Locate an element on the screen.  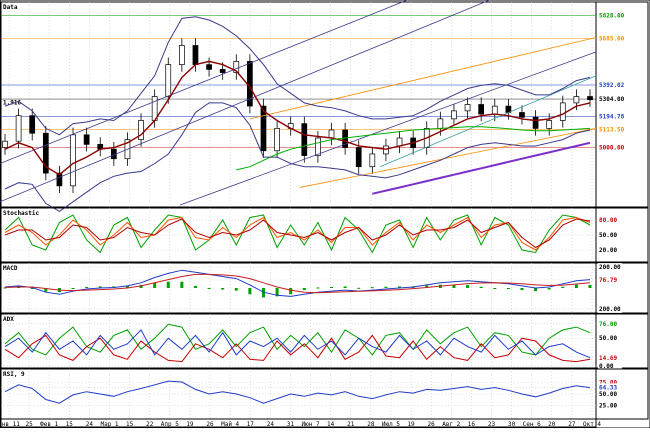
panel-title: Stochastic is located at coordinates (21, 213).